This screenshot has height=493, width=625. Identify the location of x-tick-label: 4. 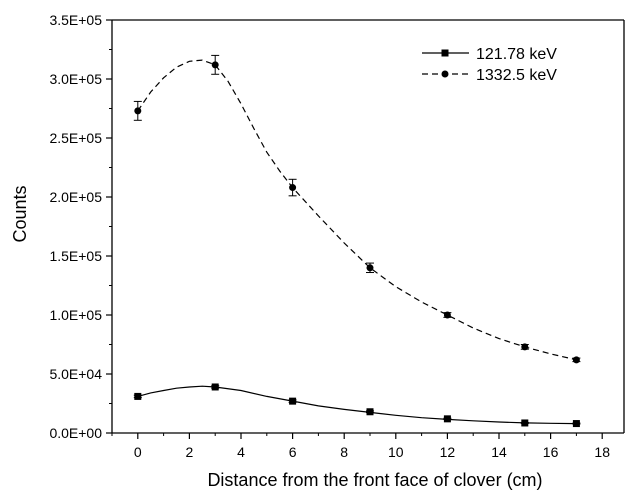
(241, 452).